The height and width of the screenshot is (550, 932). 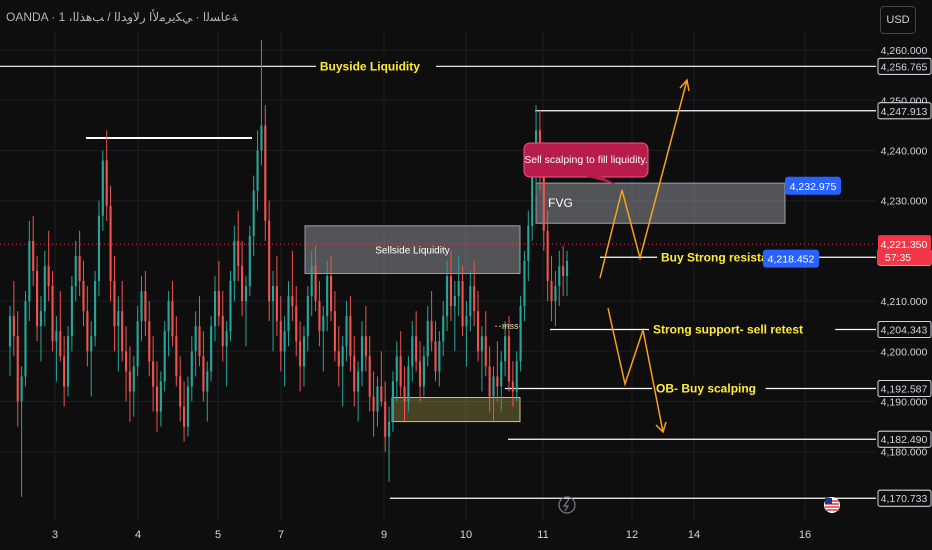 What do you see at coordinates (813, 187) in the screenshot?
I see `blue-price-tag-text: 4,232.975` at bounding box center [813, 187].